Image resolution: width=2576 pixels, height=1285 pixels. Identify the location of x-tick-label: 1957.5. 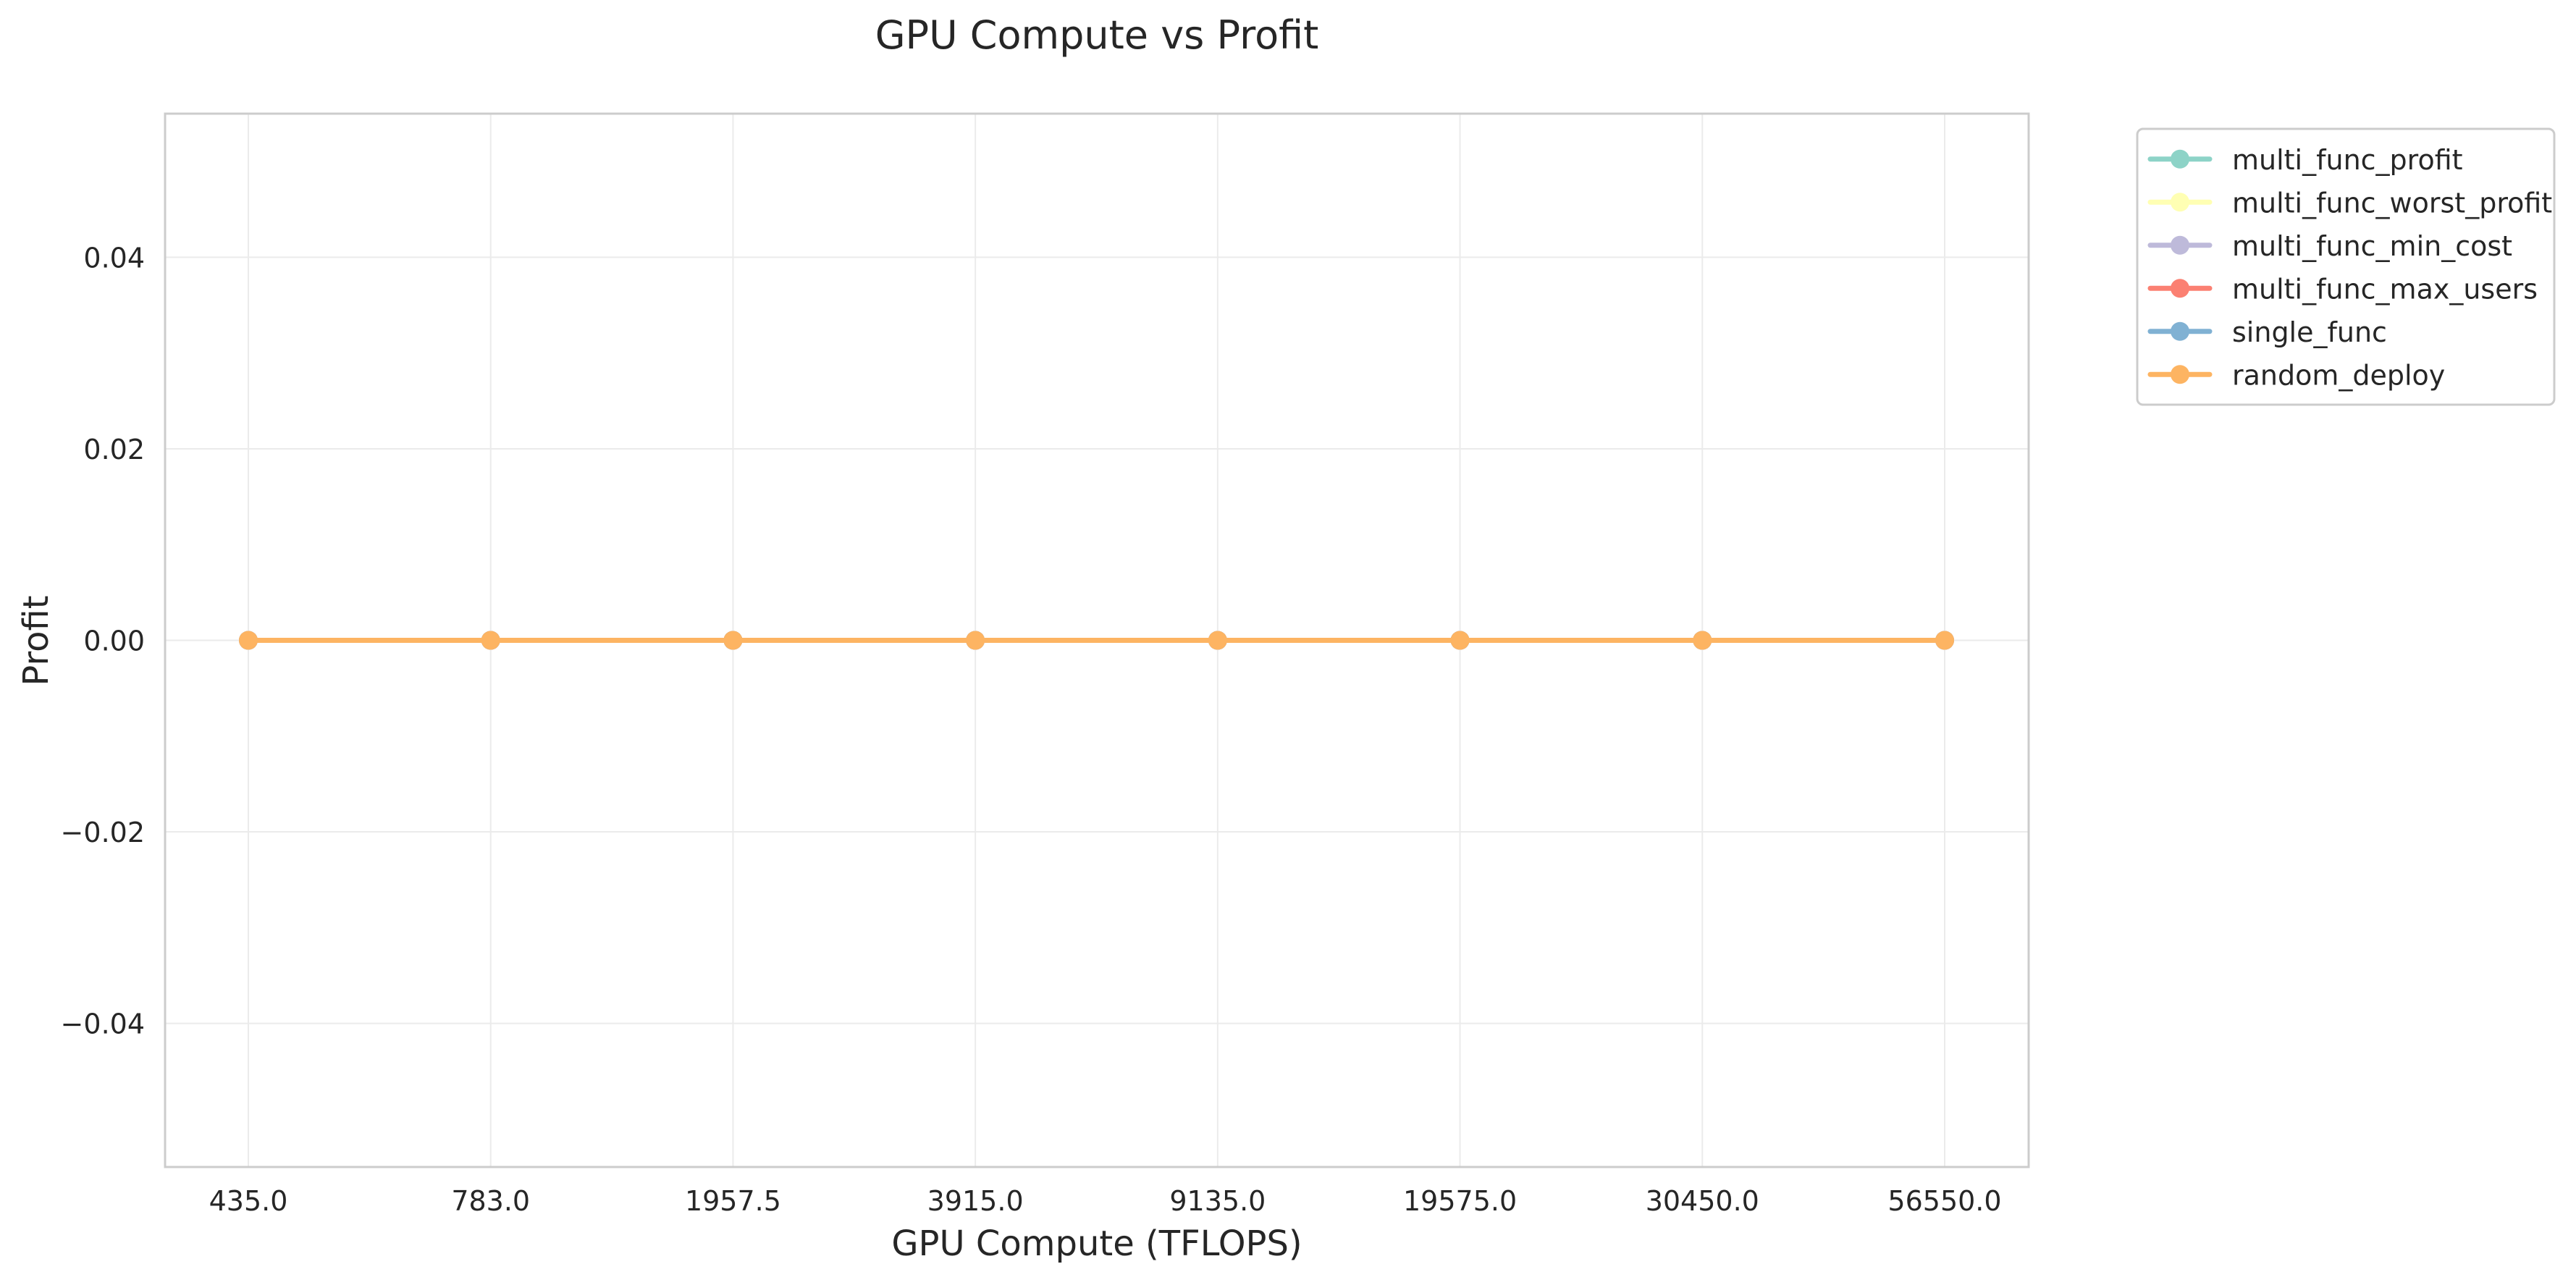
(733, 1201).